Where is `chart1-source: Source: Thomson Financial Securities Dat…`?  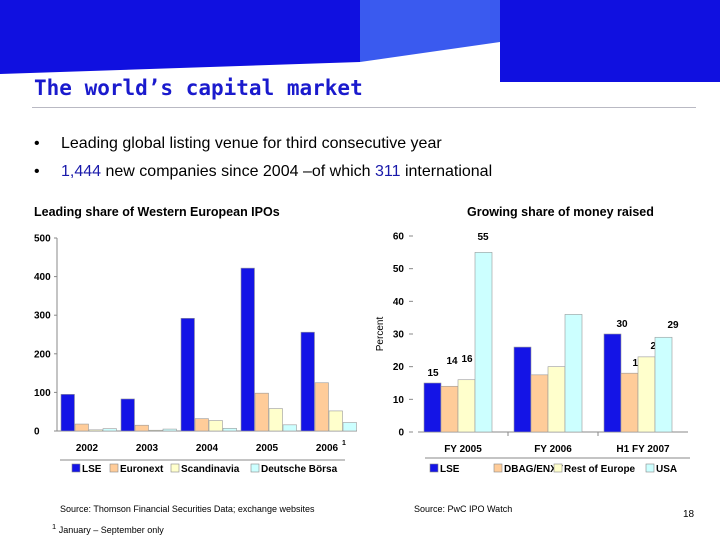 chart1-source: Source: Thomson Financial Securities Dat… is located at coordinates (187, 509).